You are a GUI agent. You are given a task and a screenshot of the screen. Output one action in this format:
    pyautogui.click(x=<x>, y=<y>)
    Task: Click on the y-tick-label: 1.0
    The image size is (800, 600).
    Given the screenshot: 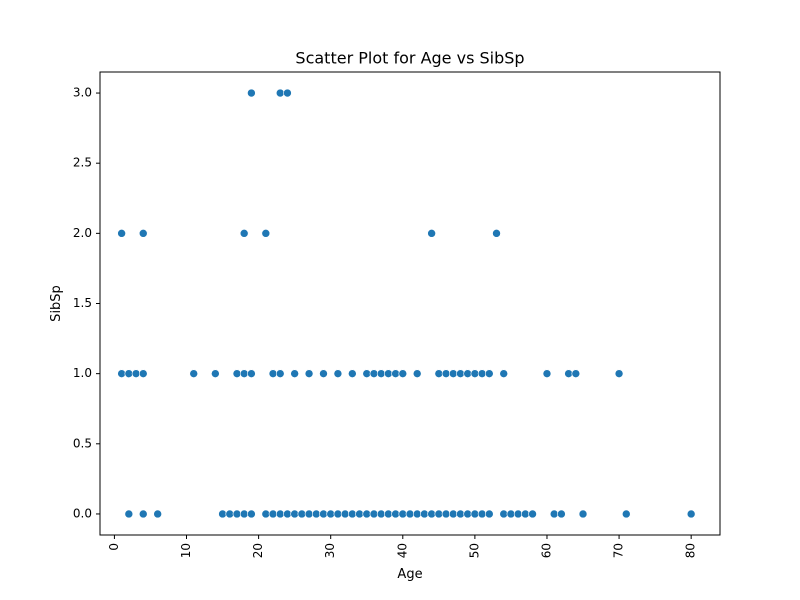 What is the action you would take?
    pyautogui.click(x=82, y=373)
    